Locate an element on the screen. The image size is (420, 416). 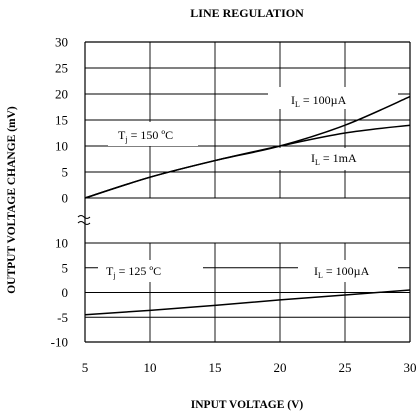
x-tick-label: 20 is located at coordinates (280, 367).